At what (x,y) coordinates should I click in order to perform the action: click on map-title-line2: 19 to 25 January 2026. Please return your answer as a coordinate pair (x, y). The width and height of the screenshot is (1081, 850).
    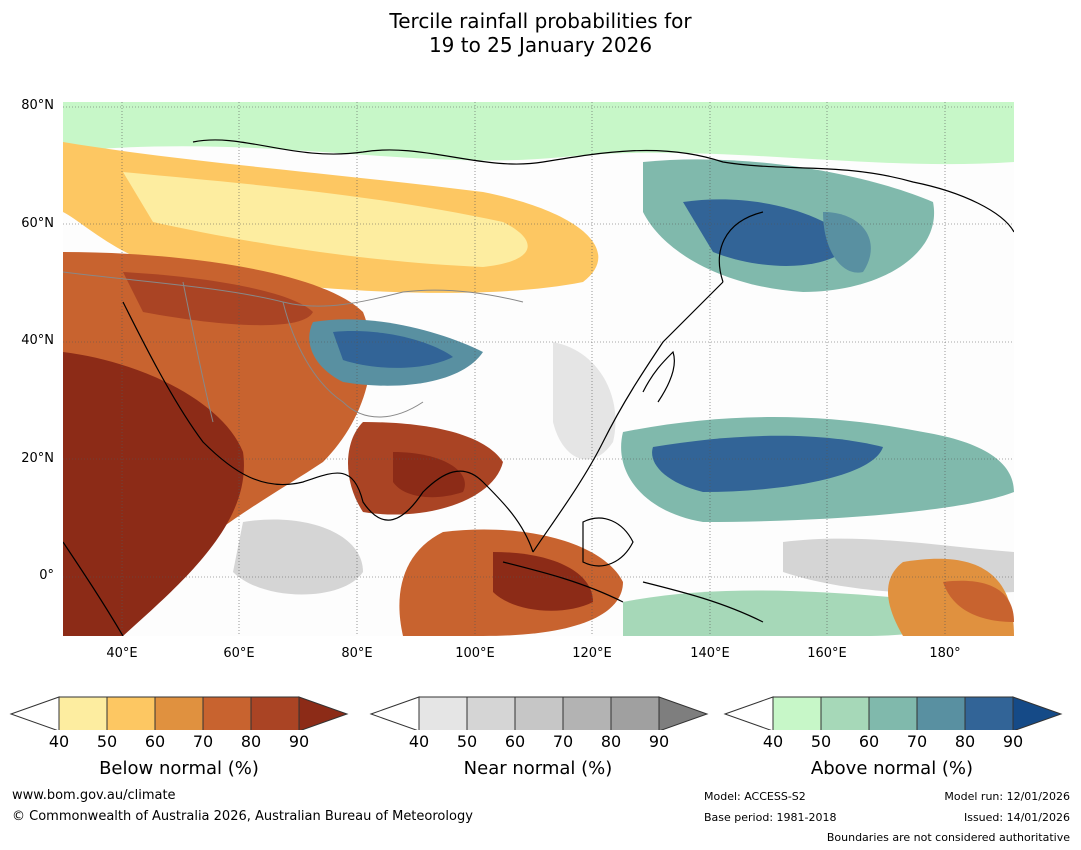
    Looking at the image, I should click on (540, 45).